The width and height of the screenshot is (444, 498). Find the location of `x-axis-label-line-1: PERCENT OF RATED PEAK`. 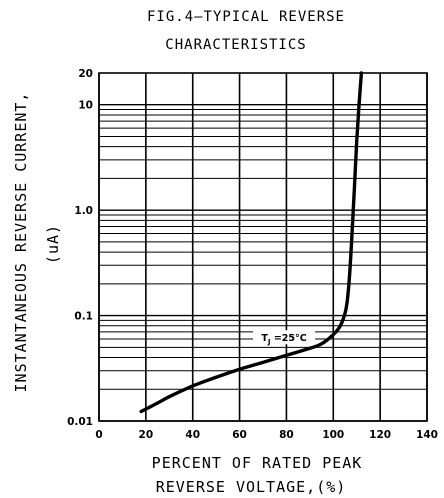

x-axis-label-line-1: PERCENT OF RATED PEAK is located at coordinates (257, 463).